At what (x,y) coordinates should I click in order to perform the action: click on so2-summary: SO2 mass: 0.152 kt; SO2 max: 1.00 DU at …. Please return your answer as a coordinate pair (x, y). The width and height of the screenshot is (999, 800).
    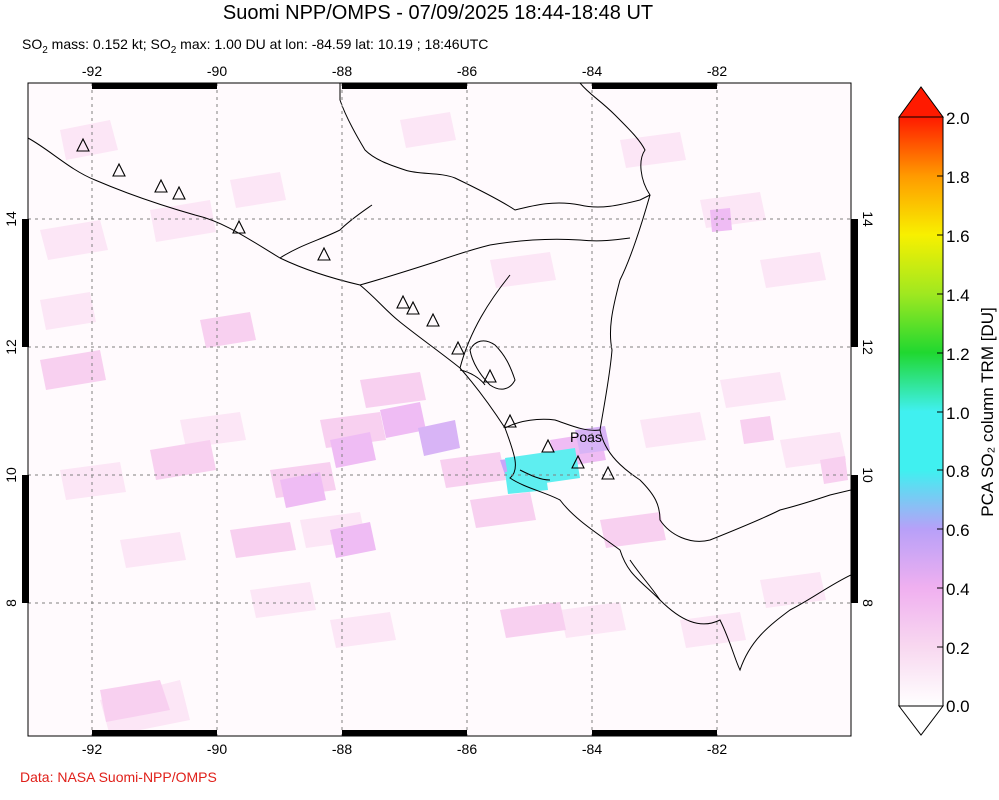
    Looking at the image, I should click on (255, 46).